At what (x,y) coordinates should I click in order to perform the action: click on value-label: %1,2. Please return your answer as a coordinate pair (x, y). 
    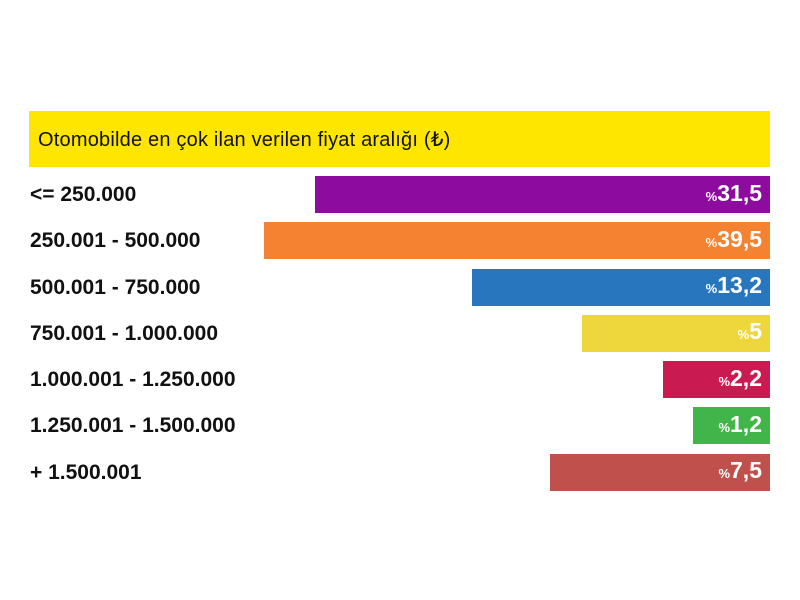
    Looking at the image, I should click on (740, 426).